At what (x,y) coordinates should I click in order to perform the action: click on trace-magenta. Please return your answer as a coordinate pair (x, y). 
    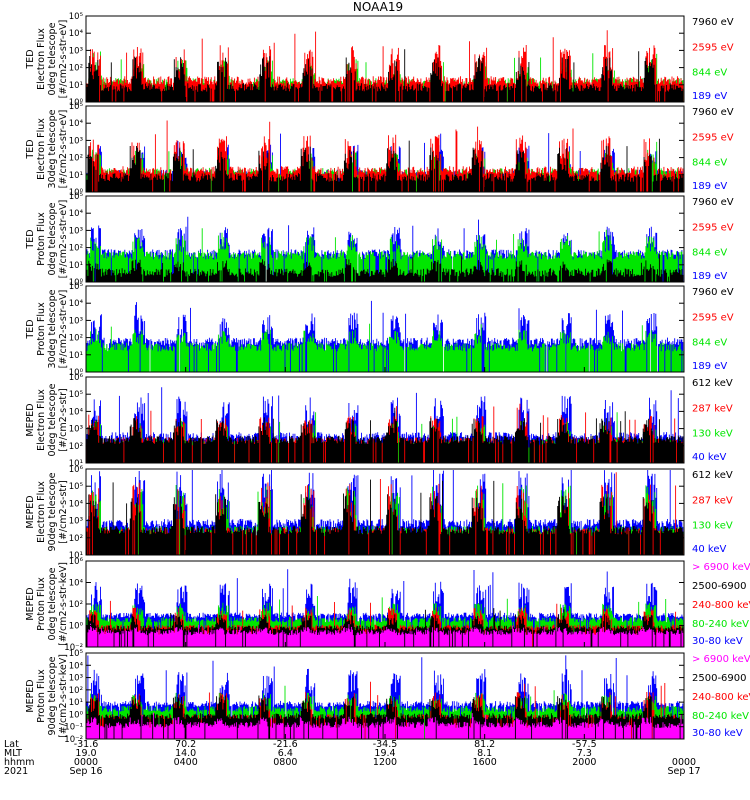
    Looking at the image, I should click on (385, 725).